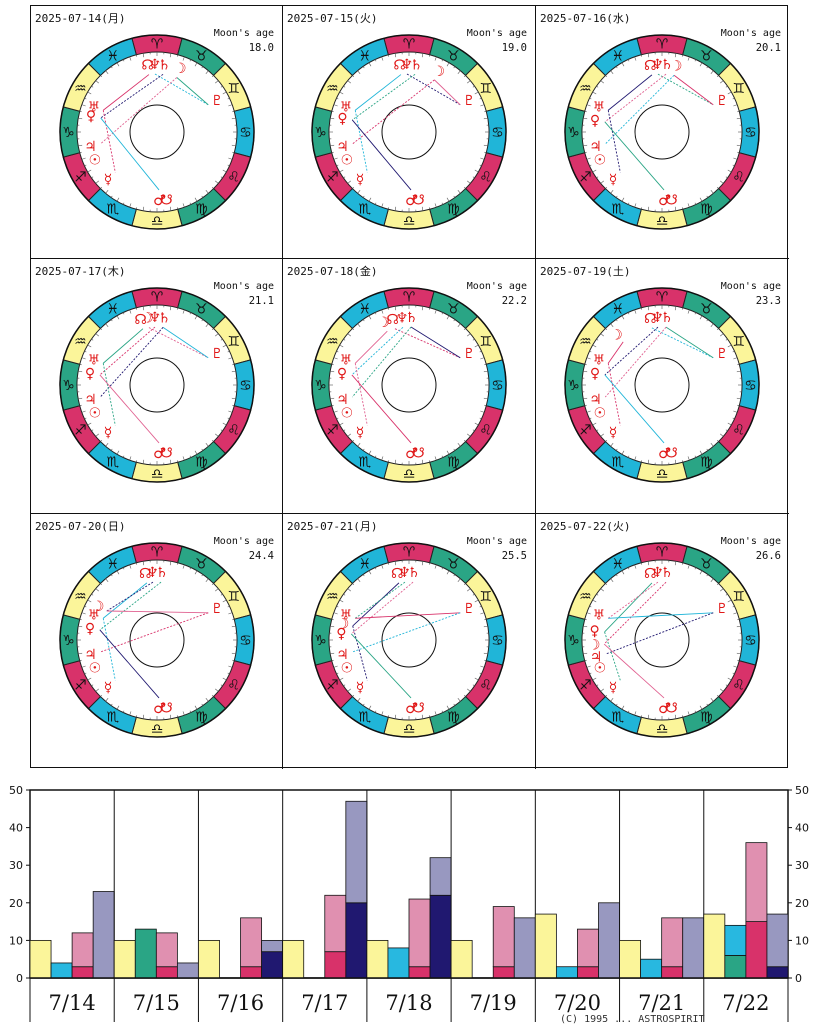  What do you see at coordinates (409, 298) in the screenshot?
I see `zodiac-sign-glyph: ♈` at bounding box center [409, 298].